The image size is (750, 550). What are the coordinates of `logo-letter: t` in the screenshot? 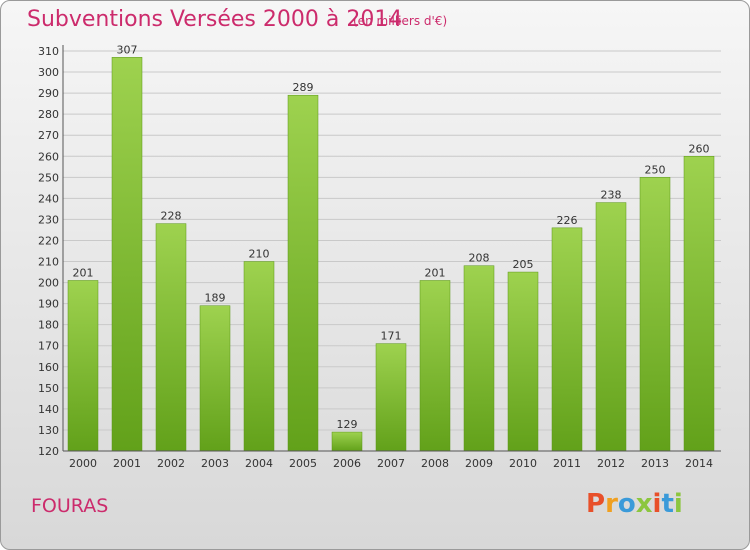 It's located at (667, 504).